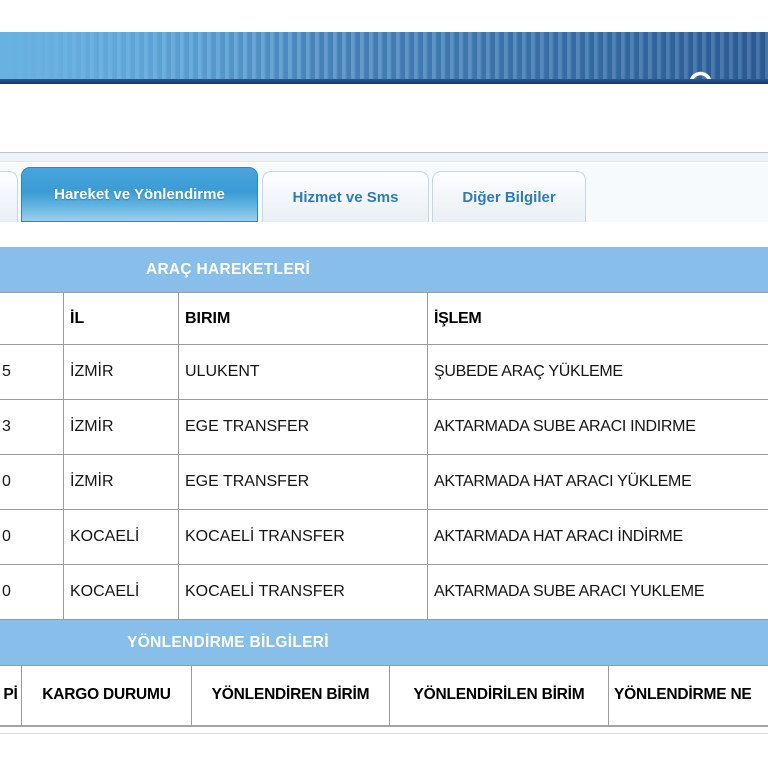 This screenshot has height=768, width=768. What do you see at coordinates (384, 66) in the screenshot?
I see `top-banner: 444255` at bounding box center [384, 66].